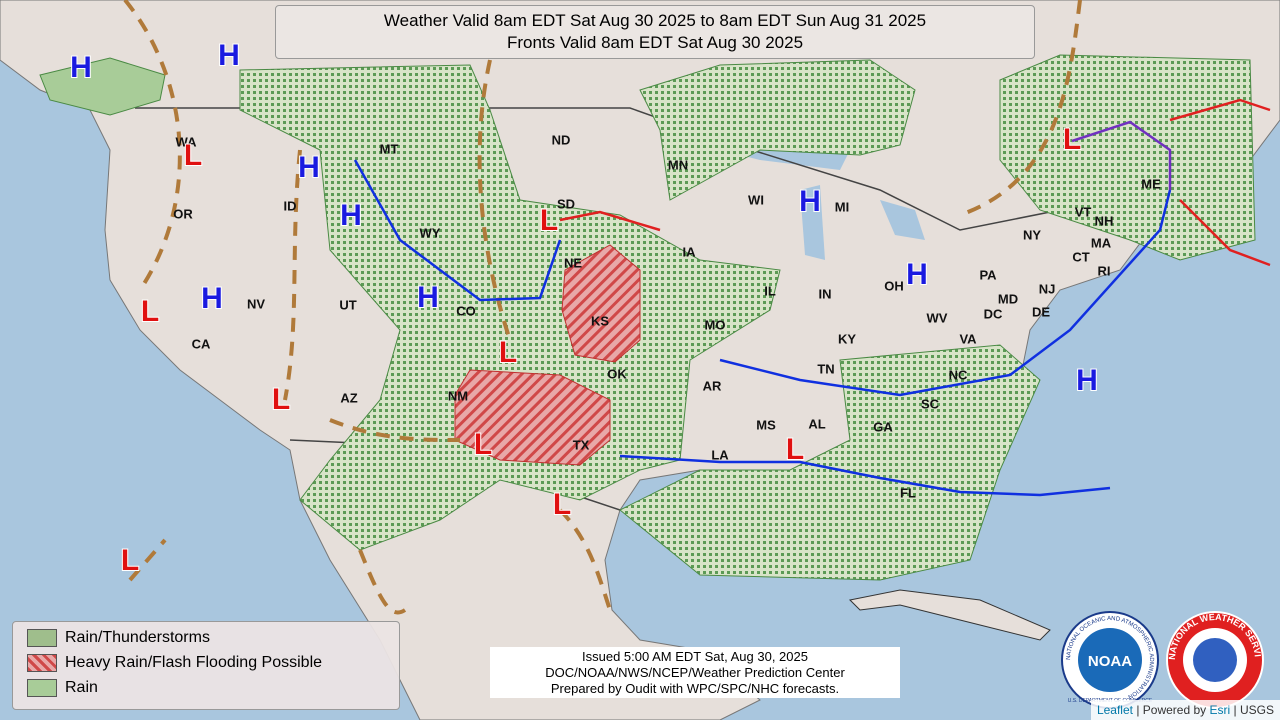 The image size is (1280, 720). What do you see at coordinates (712, 385) in the screenshot?
I see `state-label: AR` at bounding box center [712, 385].